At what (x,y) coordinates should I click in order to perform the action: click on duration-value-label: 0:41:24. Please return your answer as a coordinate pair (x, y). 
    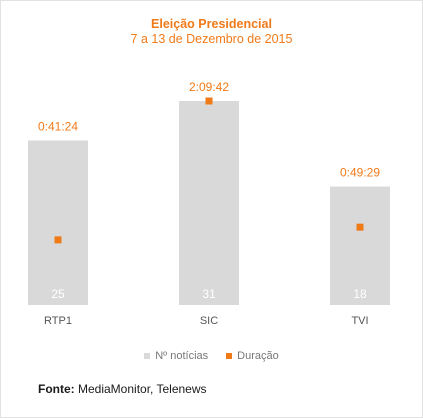
    Looking at the image, I should click on (58, 126).